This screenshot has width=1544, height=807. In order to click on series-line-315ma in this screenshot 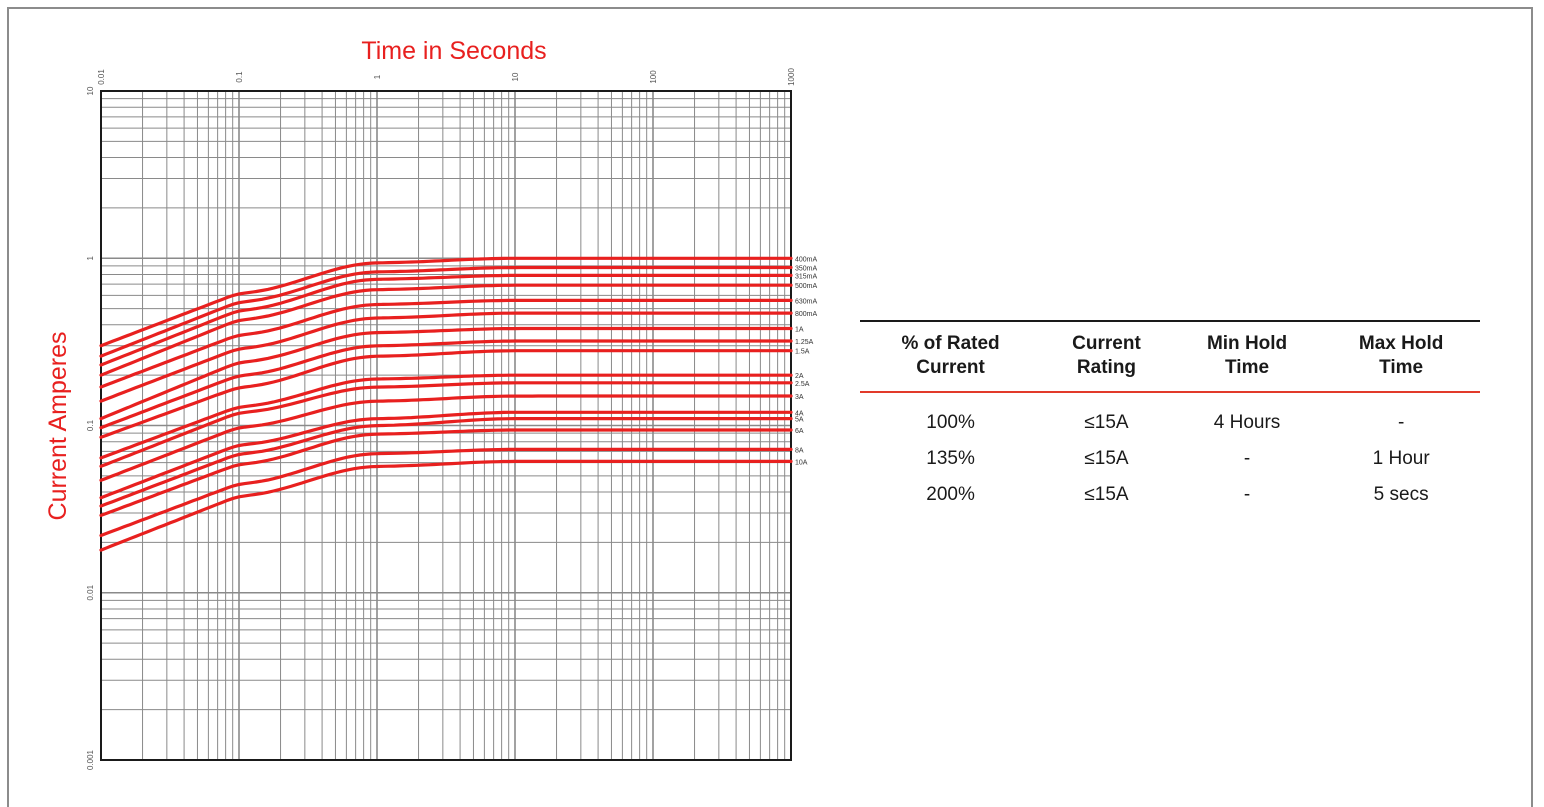, I will do `click(446, 320)`.